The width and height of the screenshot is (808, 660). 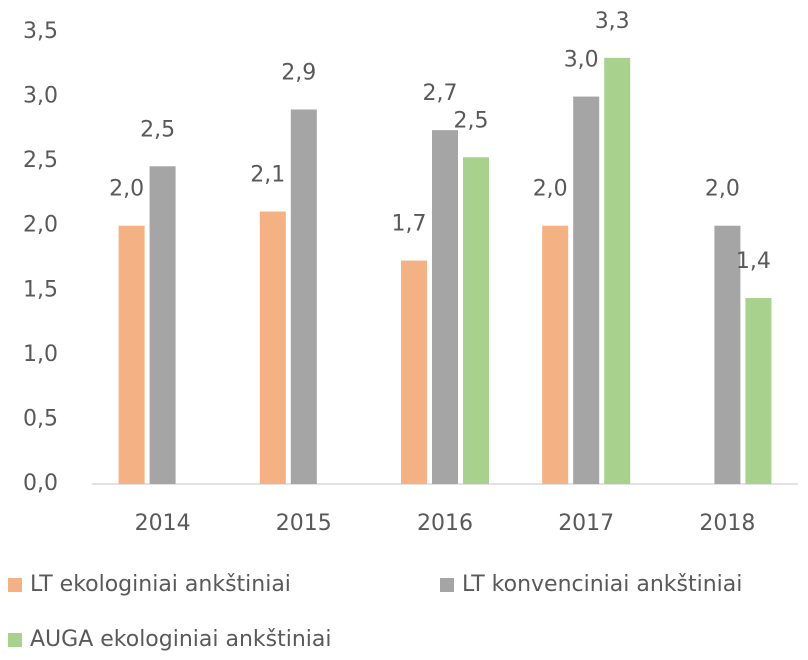 What do you see at coordinates (40, 160) in the screenshot?
I see `y-tick-label: 2,5` at bounding box center [40, 160].